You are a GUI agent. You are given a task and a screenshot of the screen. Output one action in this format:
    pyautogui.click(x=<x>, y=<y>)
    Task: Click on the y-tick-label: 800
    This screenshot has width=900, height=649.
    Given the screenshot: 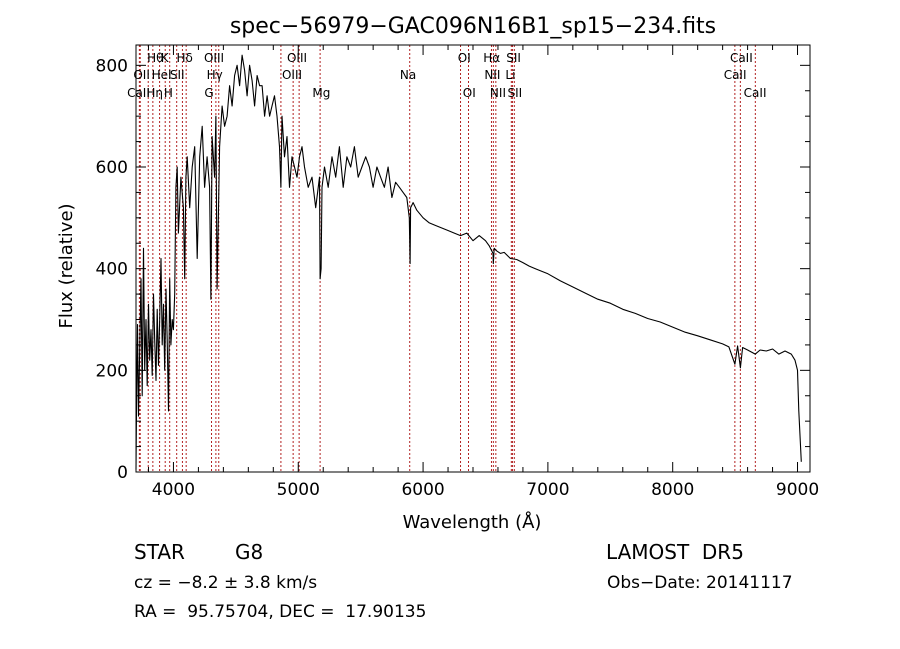 What is the action you would take?
    pyautogui.click(x=112, y=66)
    